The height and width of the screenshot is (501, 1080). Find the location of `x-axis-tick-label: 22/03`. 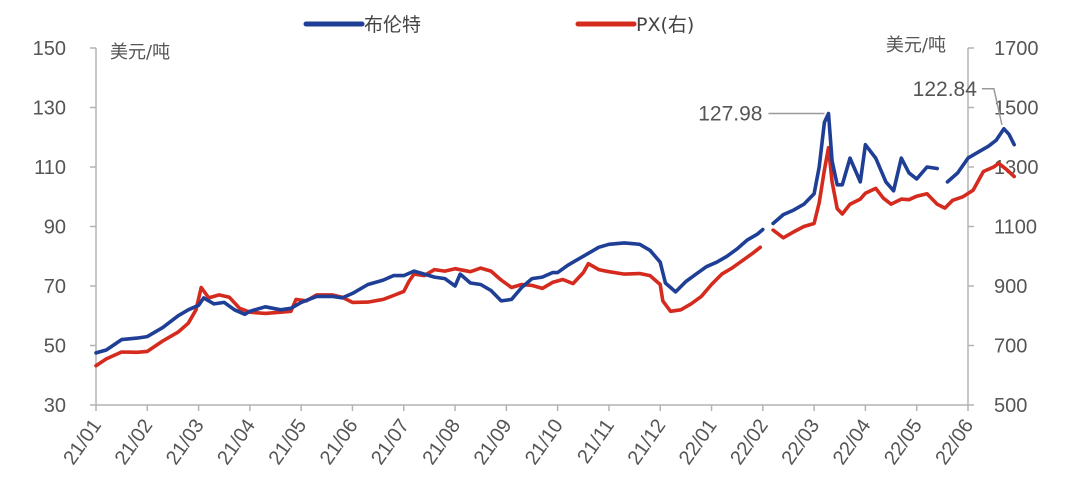

x-axis-tick-label: 22/03 is located at coordinates (800, 442).